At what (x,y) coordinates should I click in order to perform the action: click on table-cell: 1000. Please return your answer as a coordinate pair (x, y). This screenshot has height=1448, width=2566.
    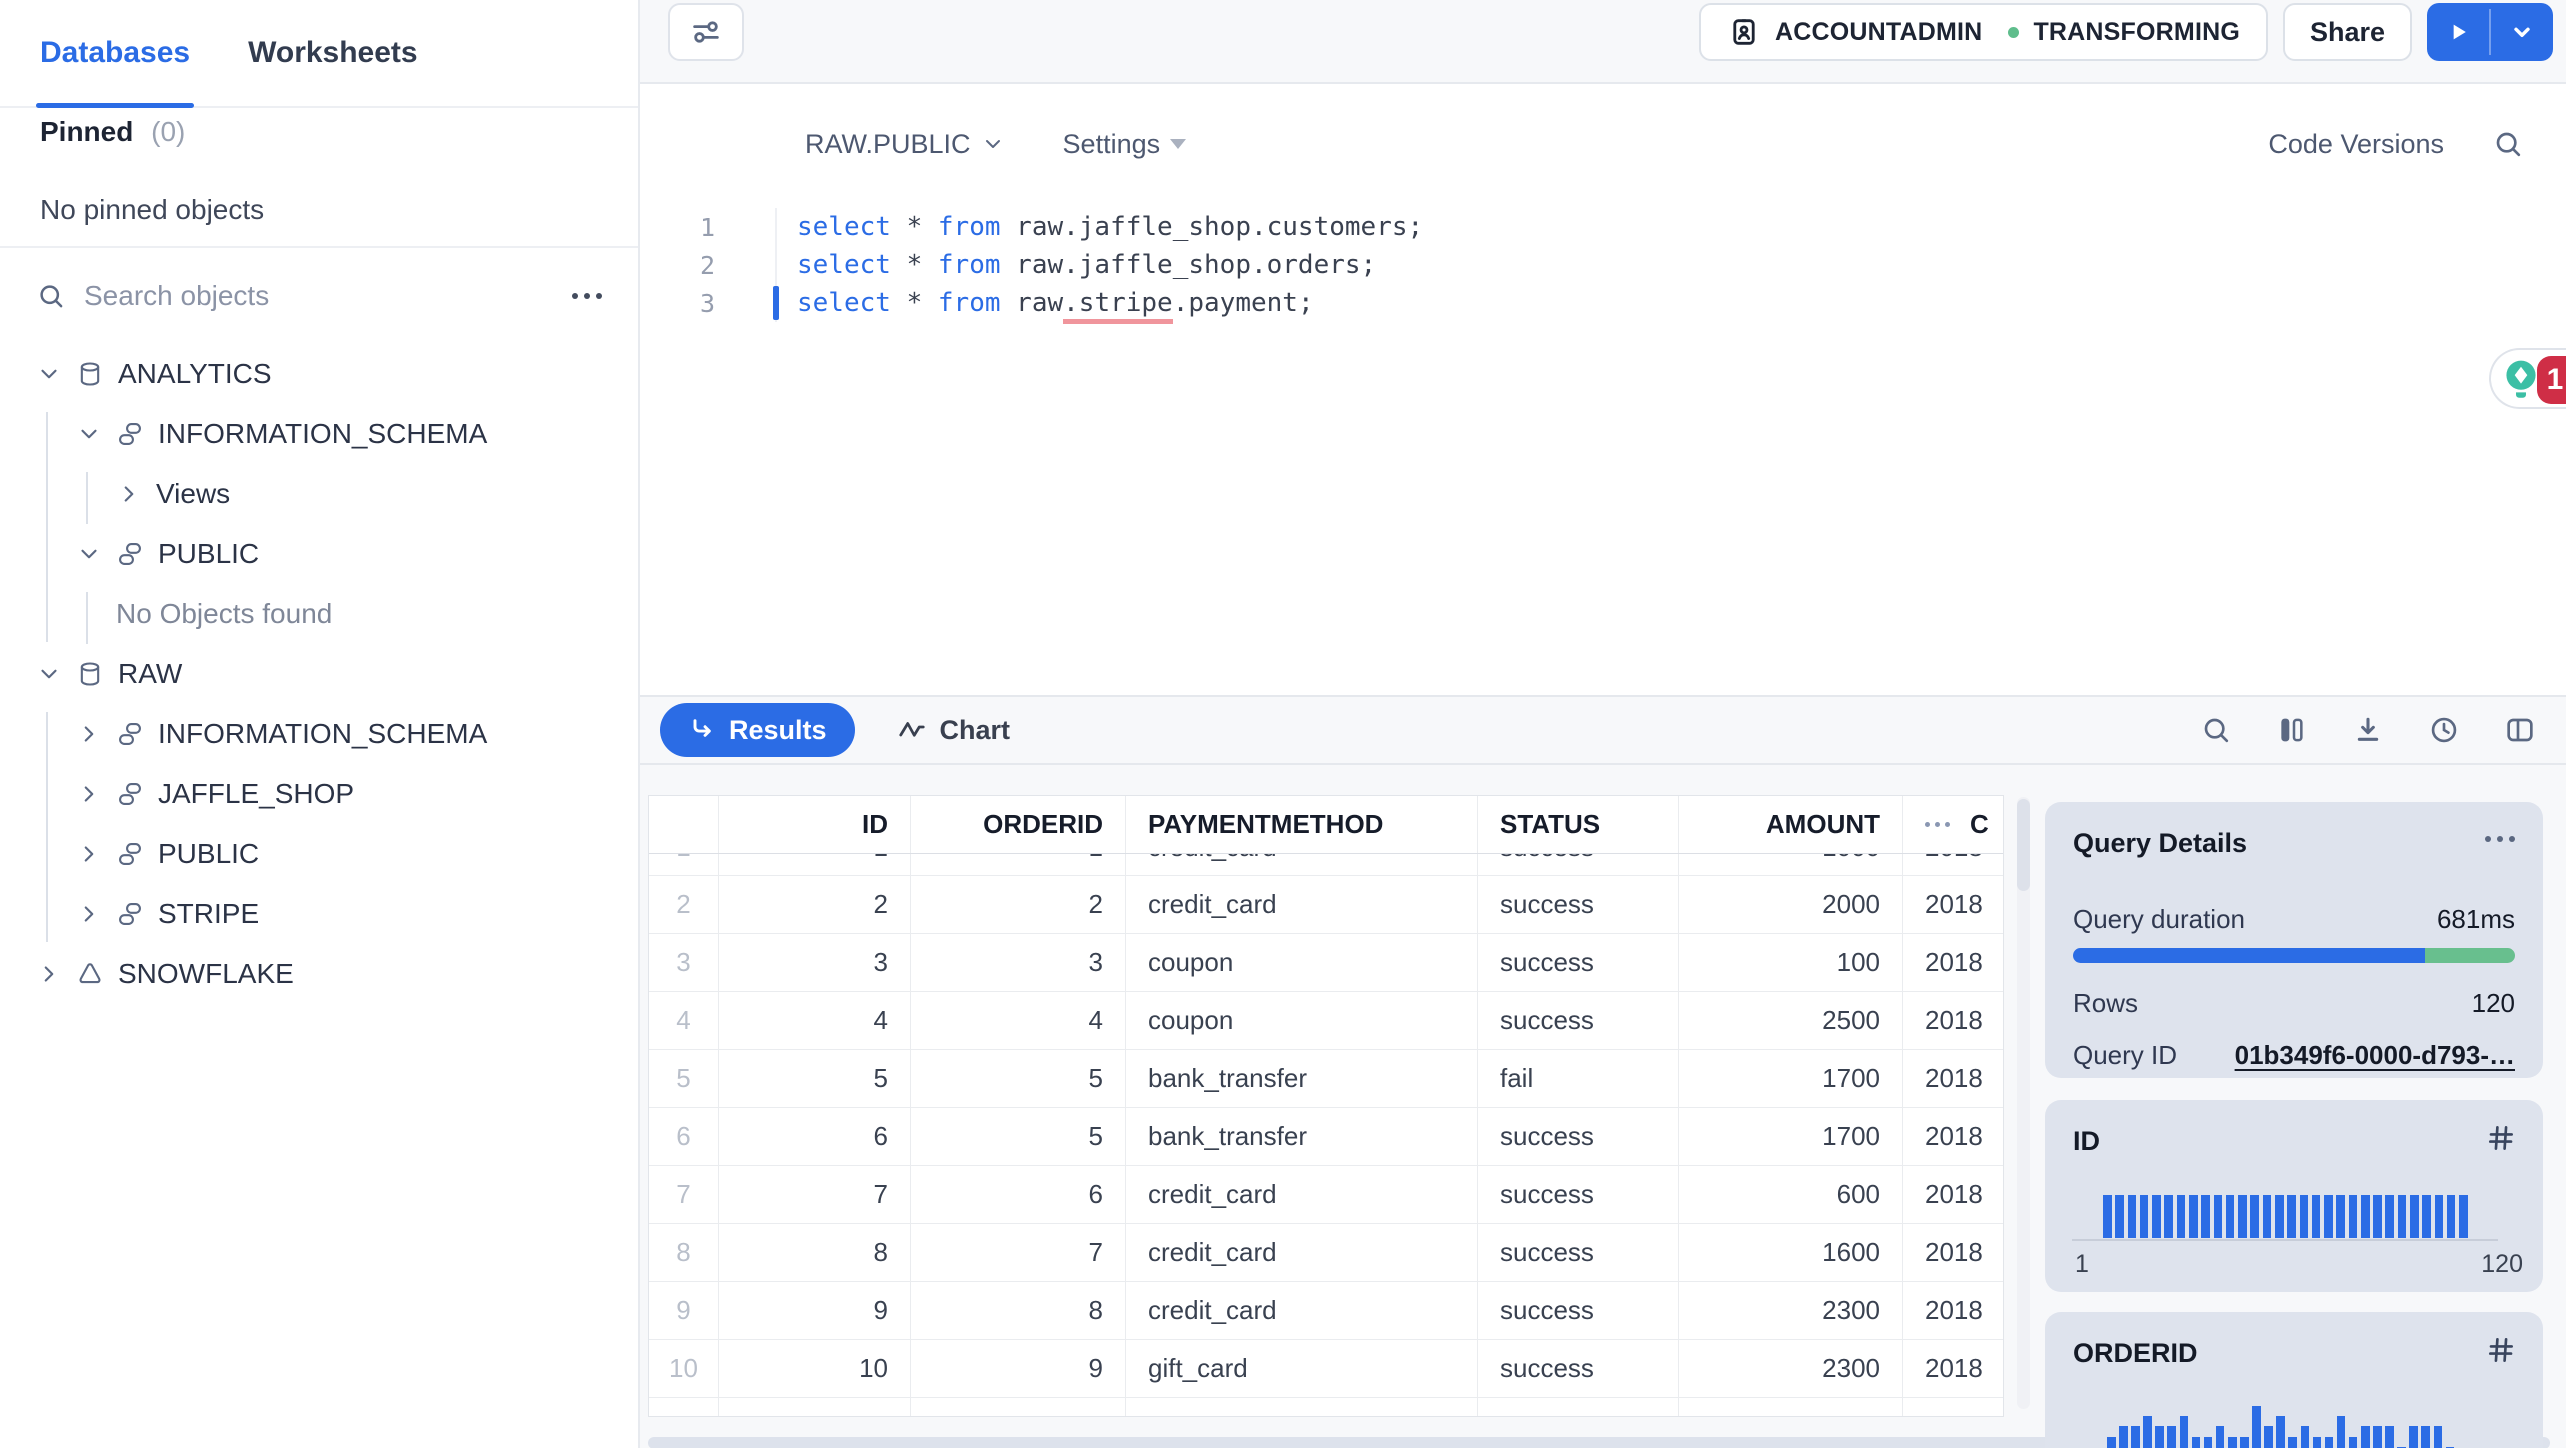
    Looking at the image, I should click on (1791, 864).